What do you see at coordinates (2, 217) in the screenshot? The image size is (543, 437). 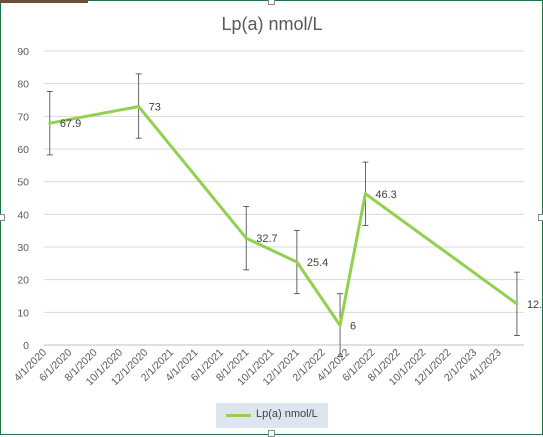 I see `resize-handle-left` at bounding box center [2, 217].